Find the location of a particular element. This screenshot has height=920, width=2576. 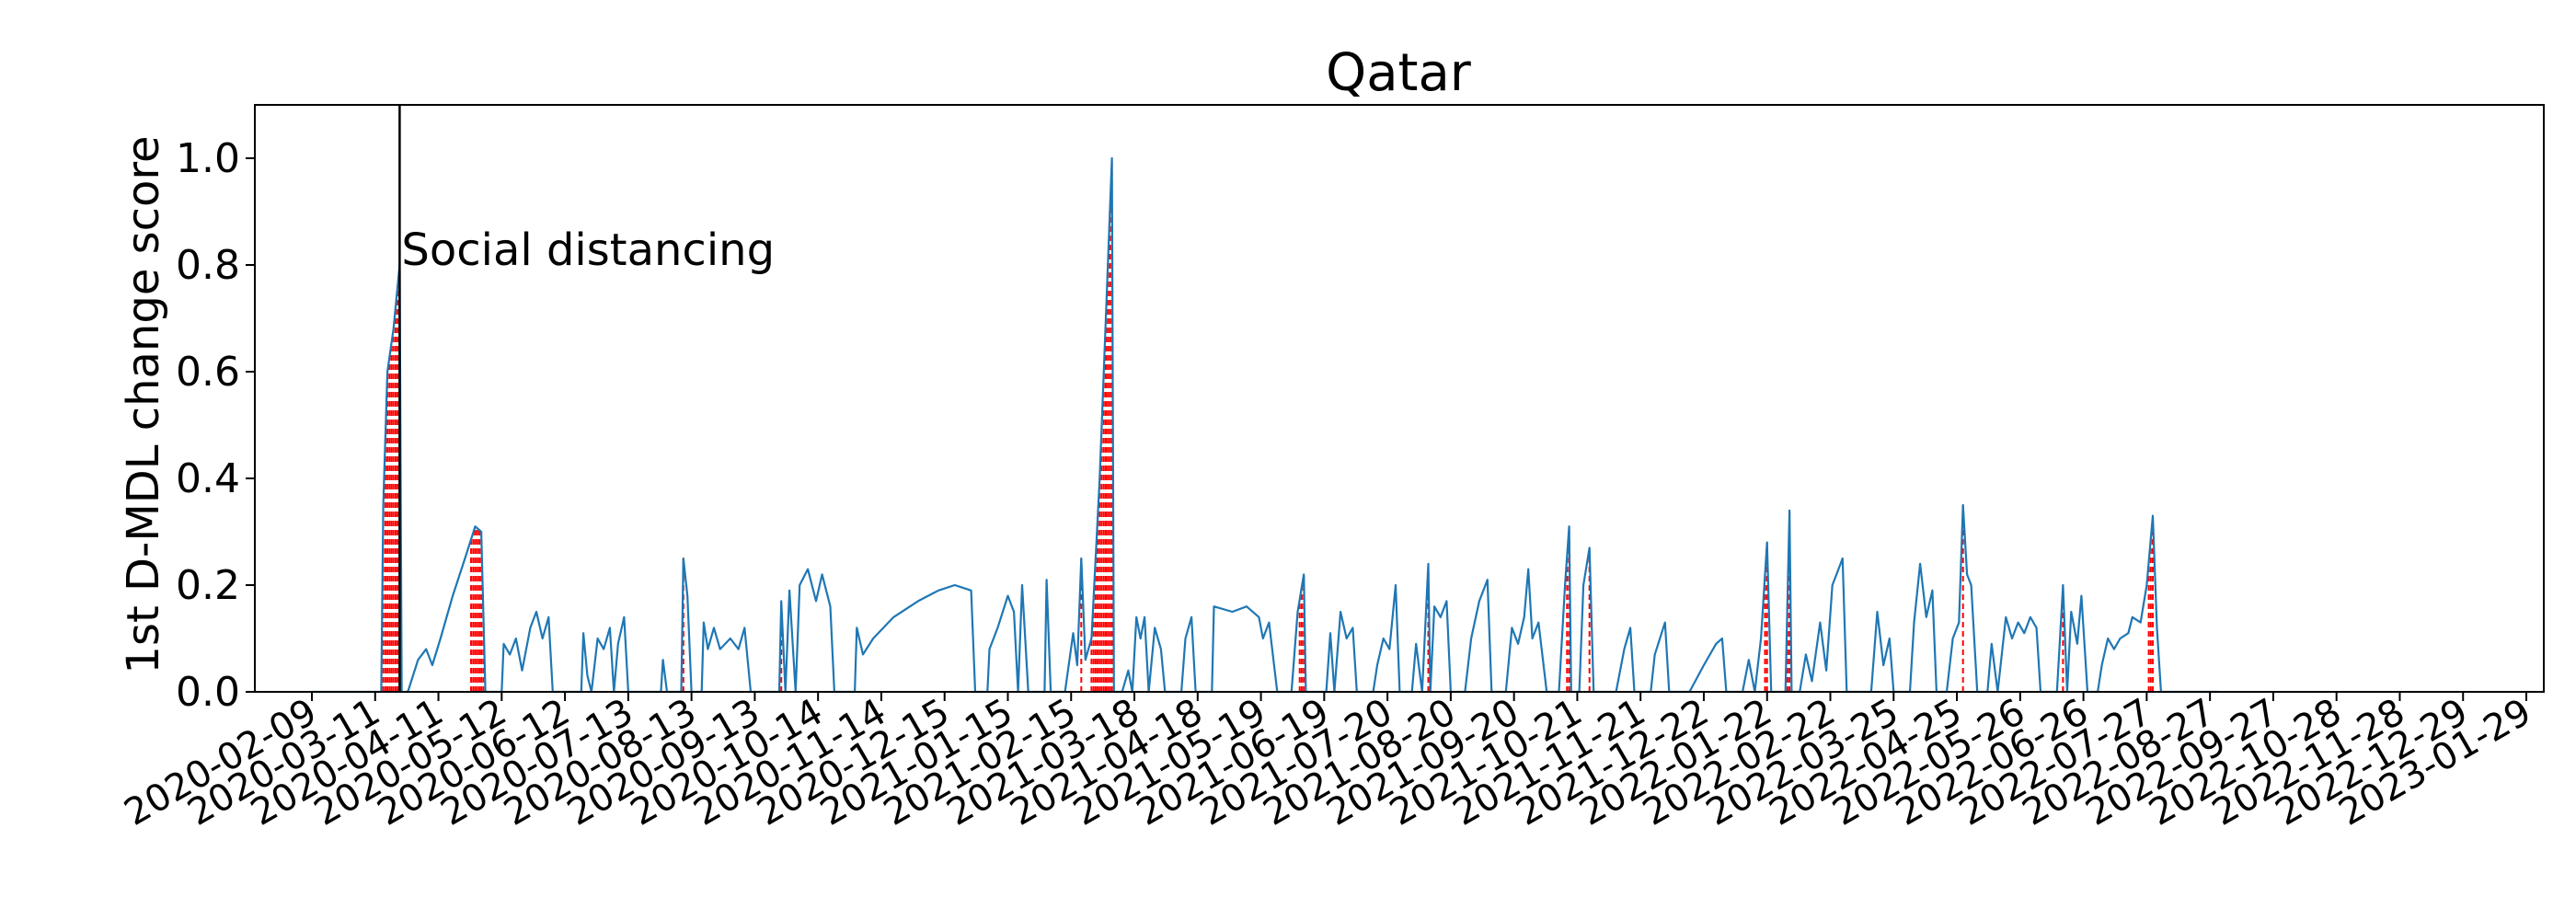

annotation-label: Social distancing is located at coordinates (588, 250).